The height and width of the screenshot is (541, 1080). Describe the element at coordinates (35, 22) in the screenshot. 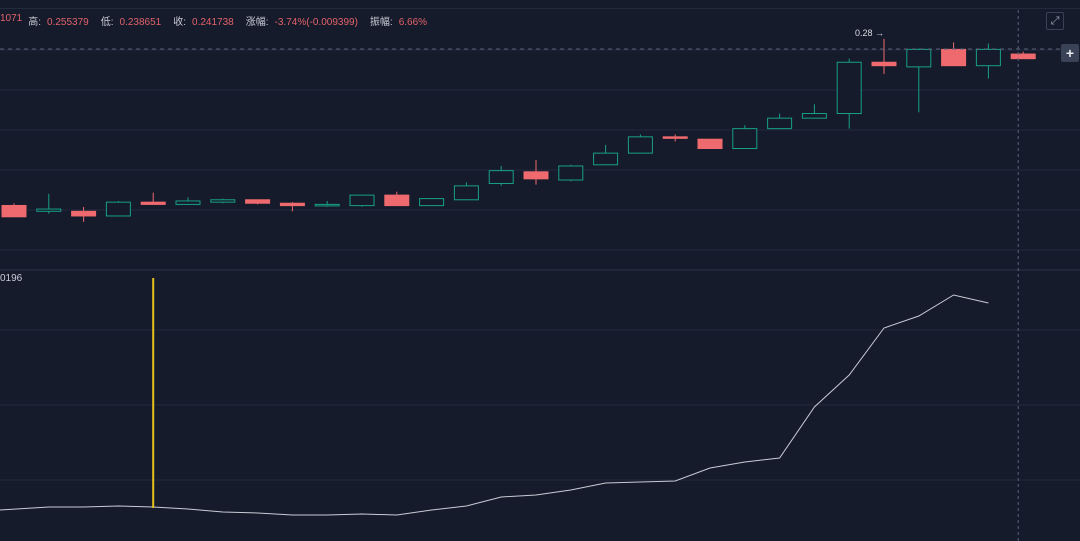

I see `ohlc-high-label: 高:` at that location.